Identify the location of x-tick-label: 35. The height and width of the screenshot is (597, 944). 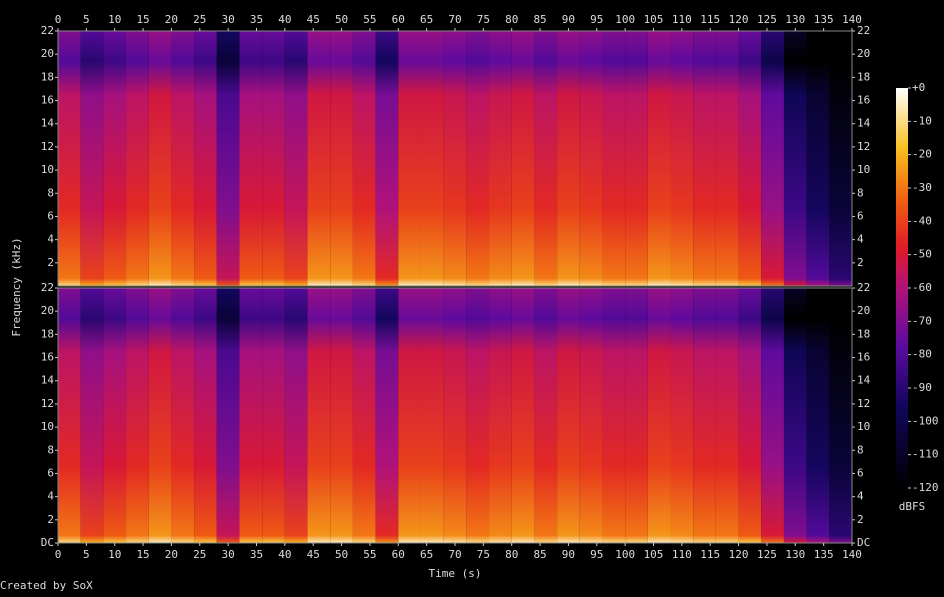
(256, 19).